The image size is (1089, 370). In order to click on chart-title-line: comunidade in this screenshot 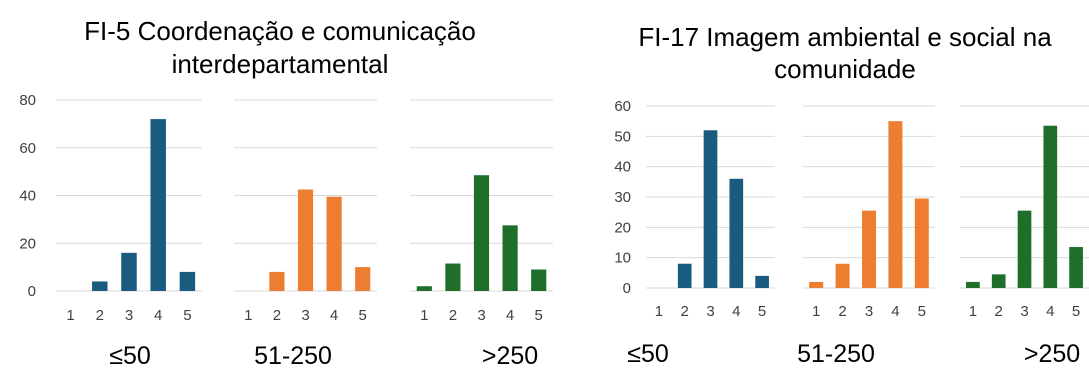, I will do `click(845, 69)`.